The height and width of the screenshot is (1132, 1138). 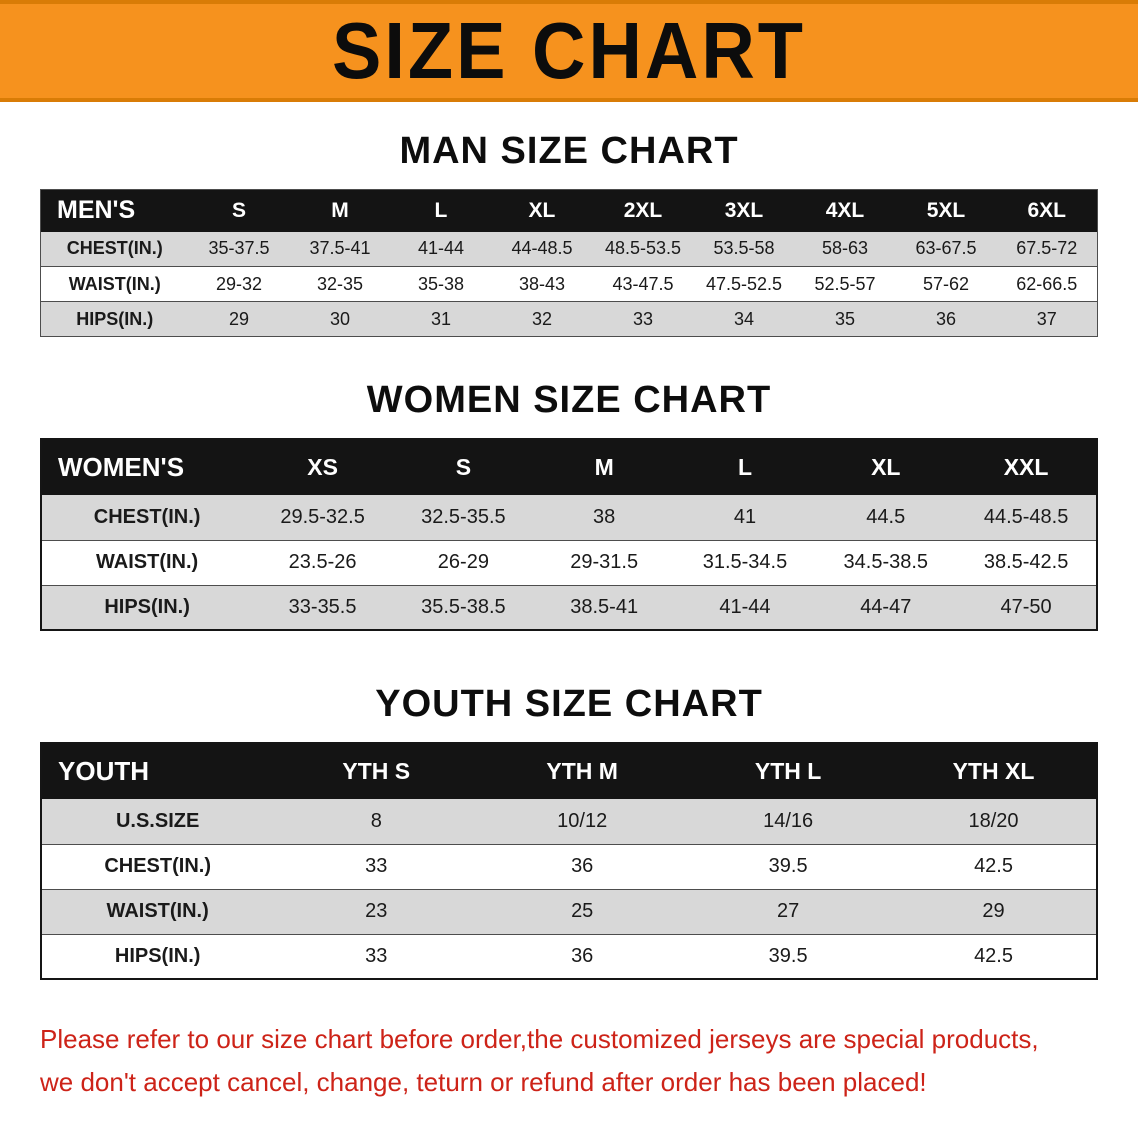 What do you see at coordinates (376, 911) in the screenshot?
I see `size-value: 23` at bounding box center [376, 911].